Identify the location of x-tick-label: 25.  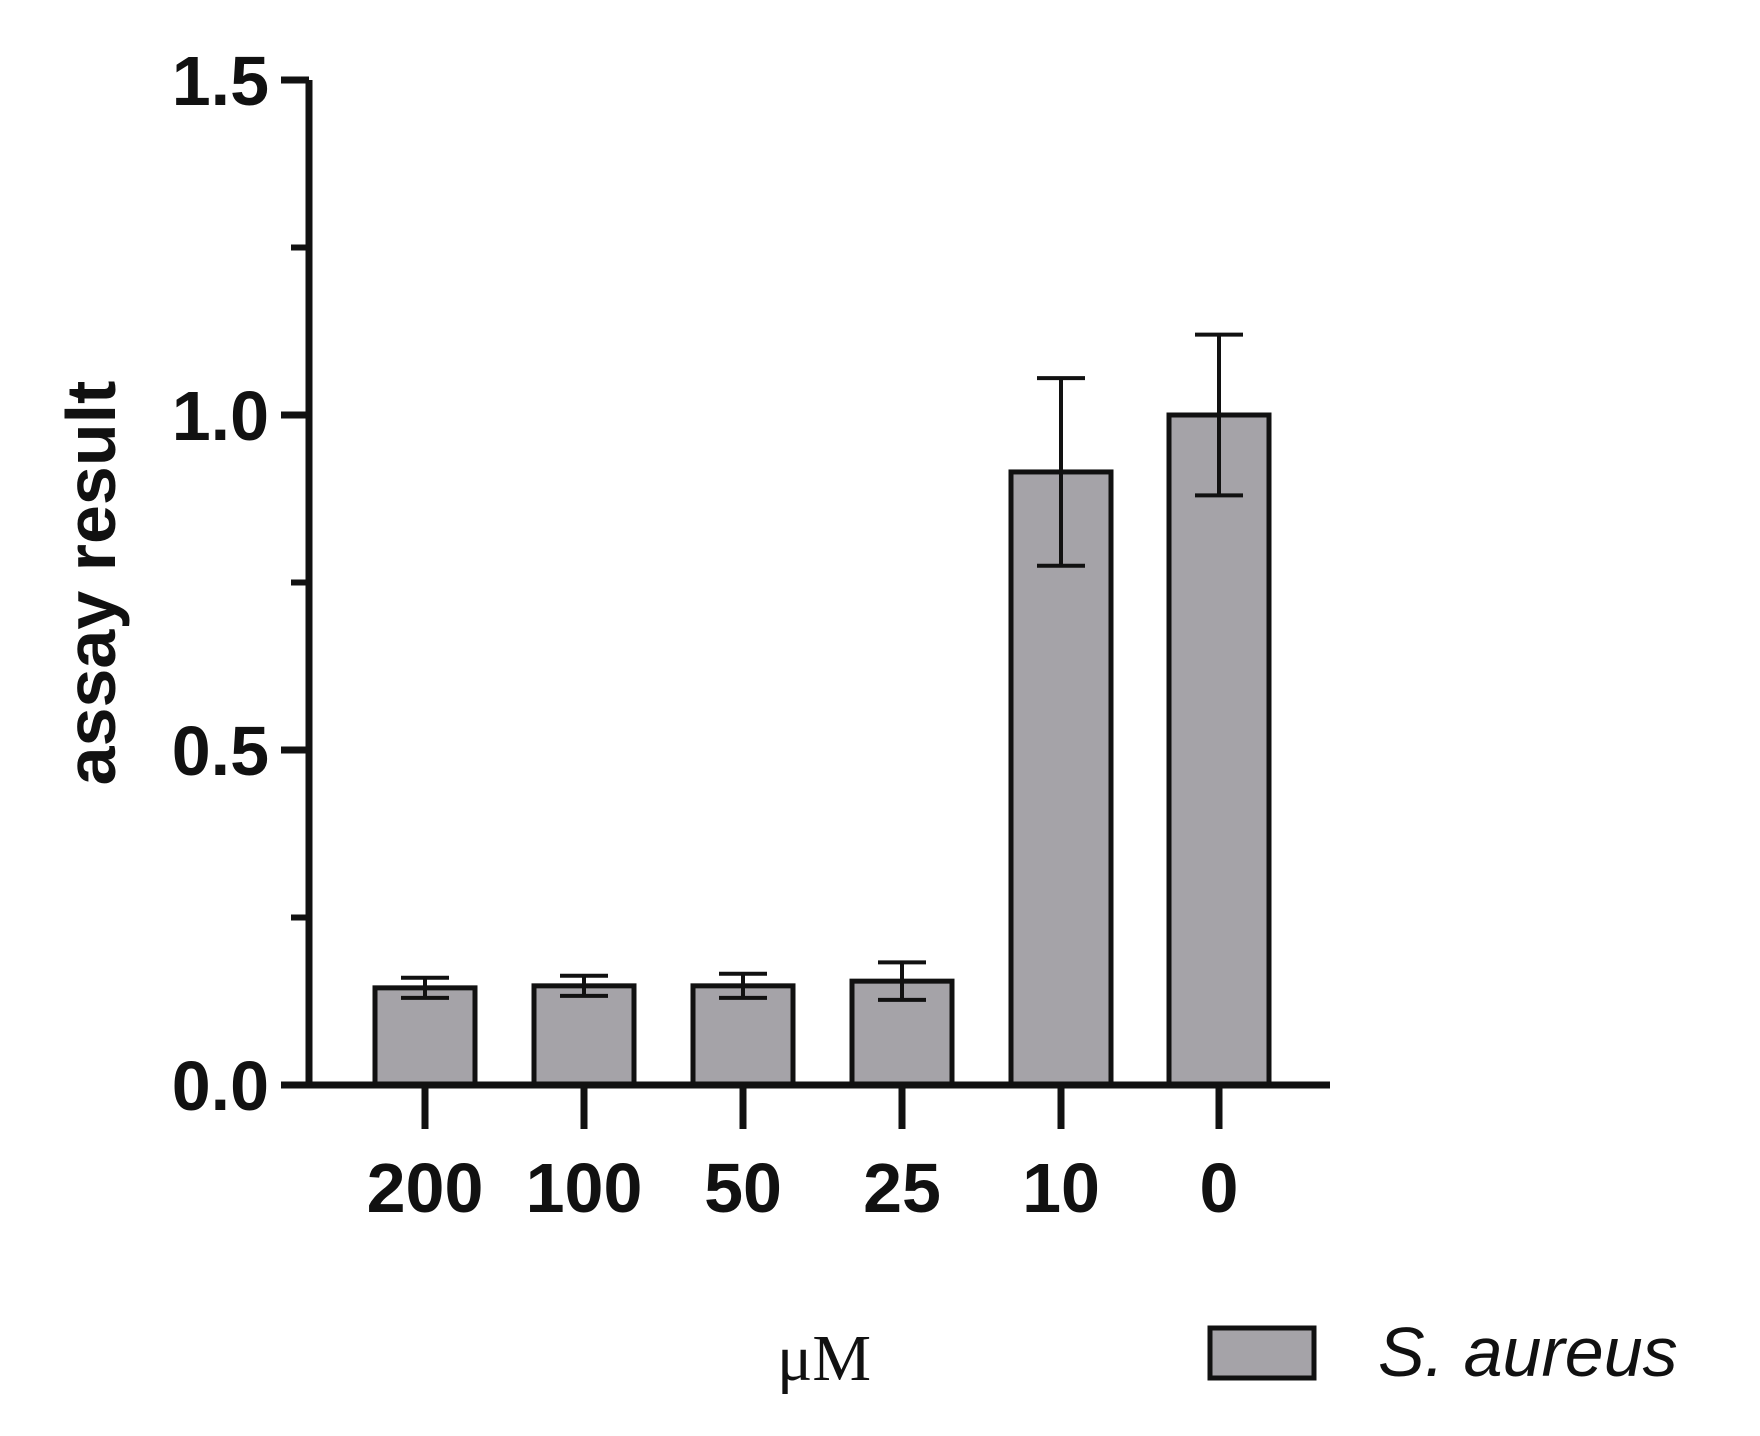
(902, 1188).